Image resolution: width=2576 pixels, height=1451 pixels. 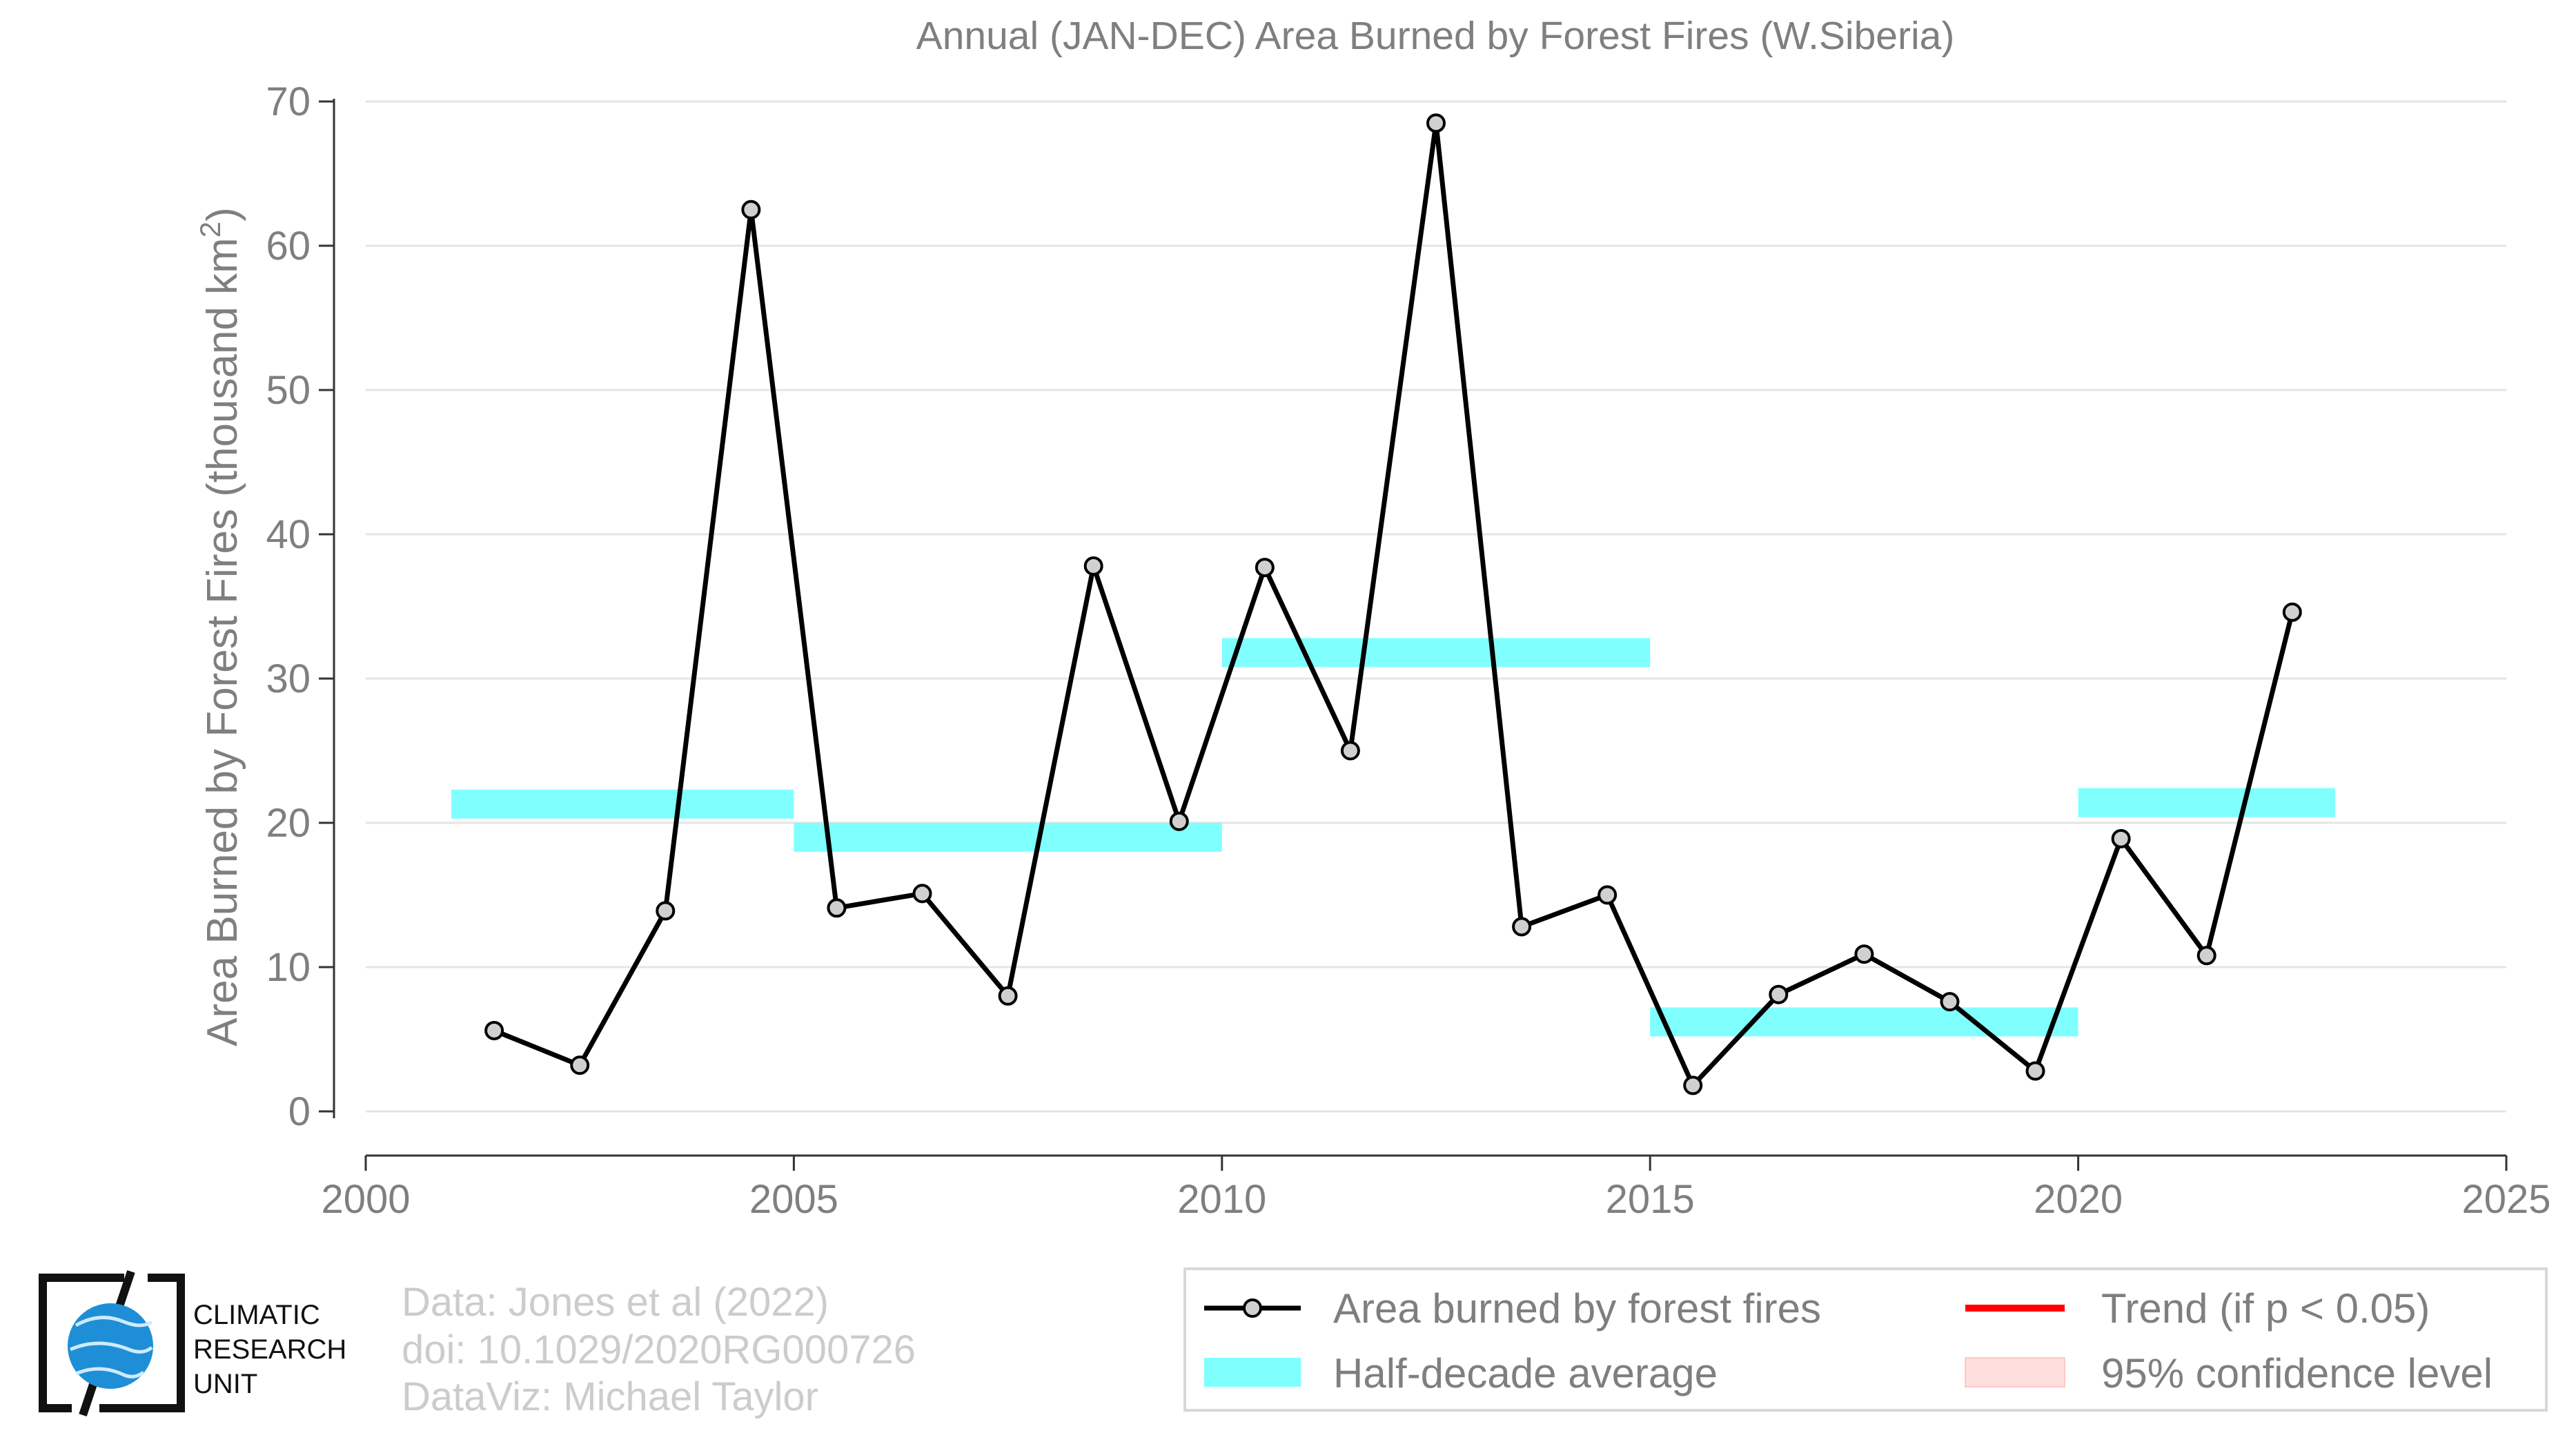 I want to click on legend-box, so click(x=1865, y=1339).